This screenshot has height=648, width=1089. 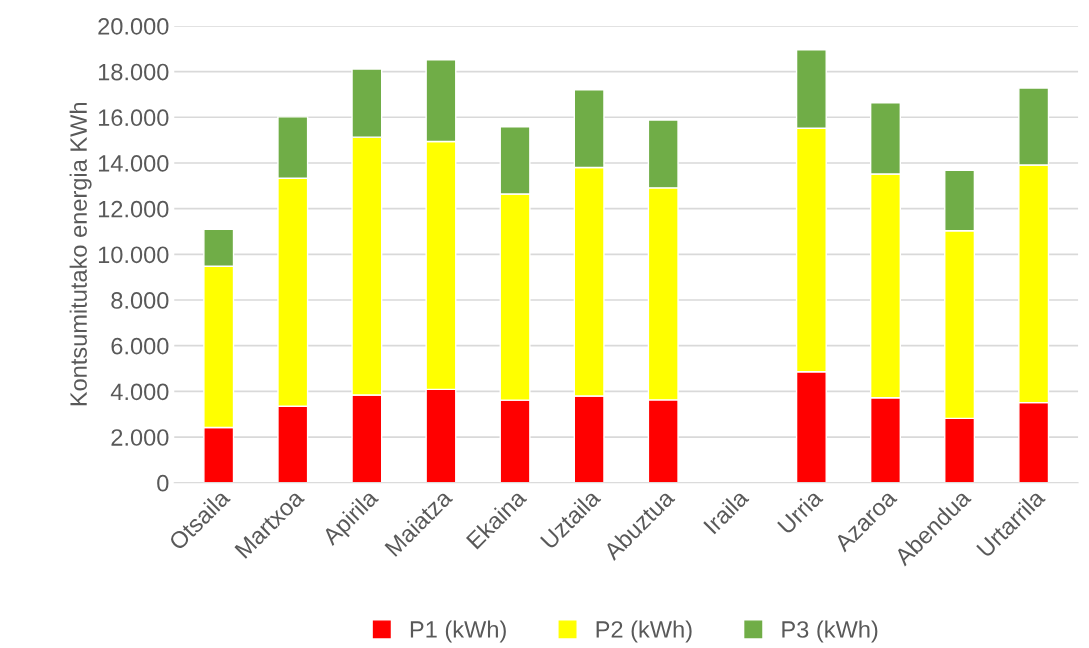 I want to click on legend-label: P2 (kWh), so click(x=644, y=631).